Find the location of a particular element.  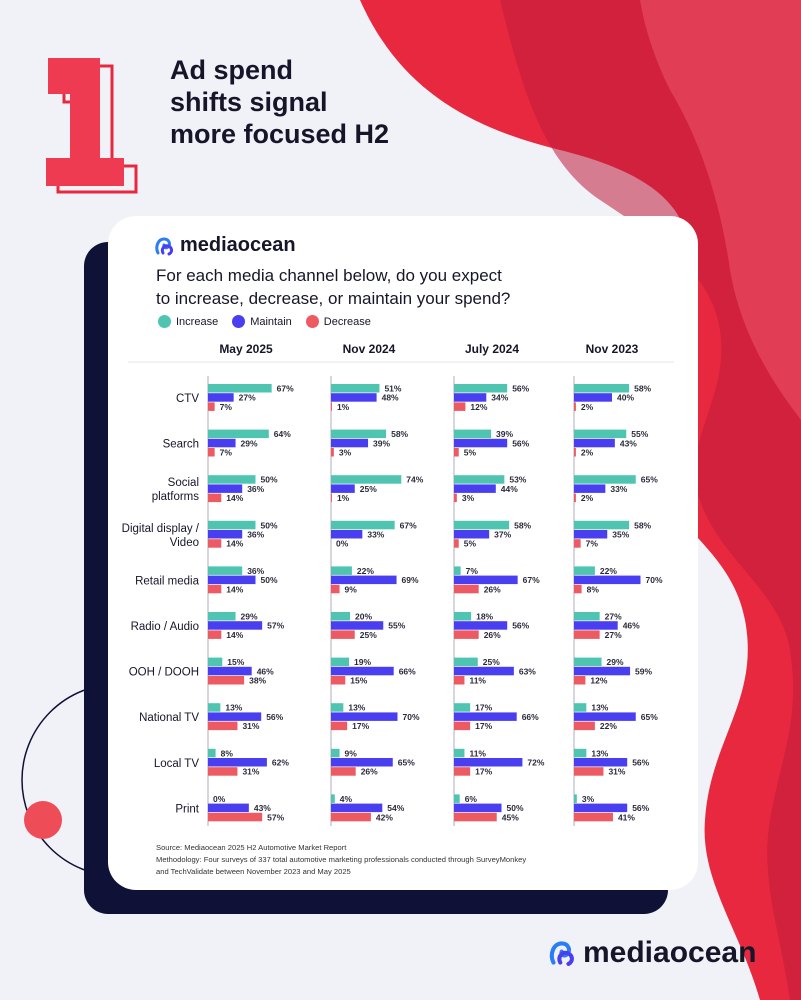

data-label-maintain: 35% is located at coordinates (620, 535).